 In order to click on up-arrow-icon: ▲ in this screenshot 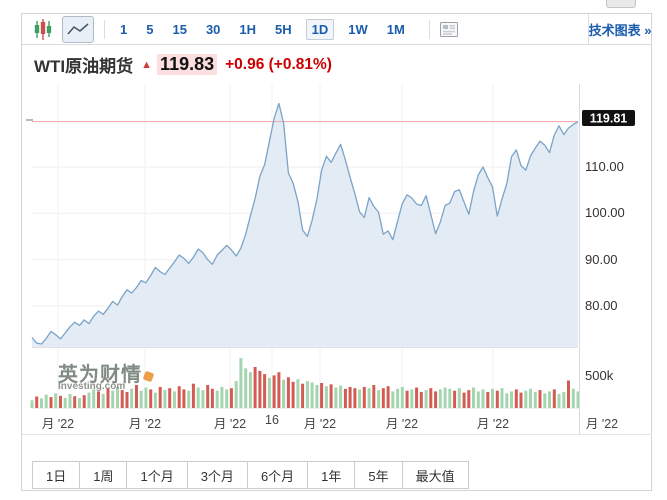, I will do `click(147, 64)`.